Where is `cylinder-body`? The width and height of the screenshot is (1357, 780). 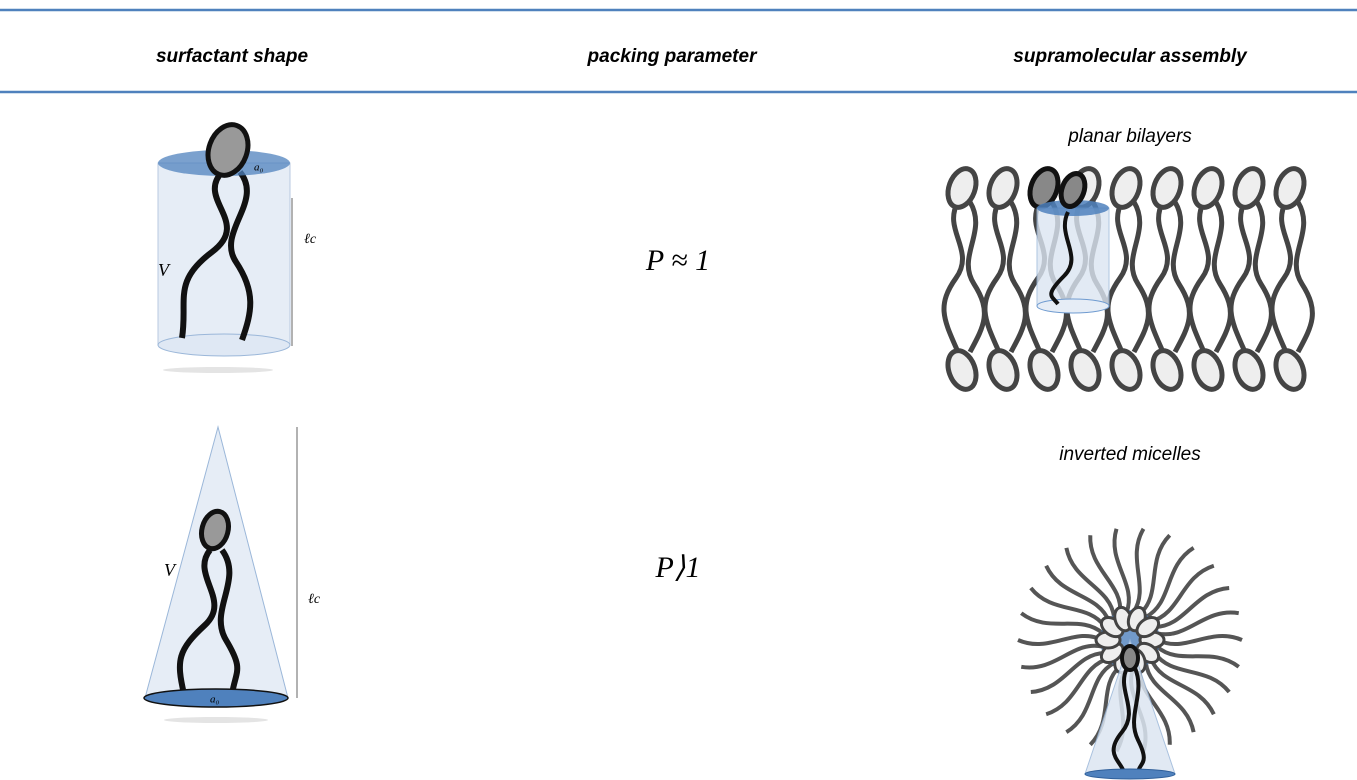
cylinder-body is located at coordinates (224, 254).